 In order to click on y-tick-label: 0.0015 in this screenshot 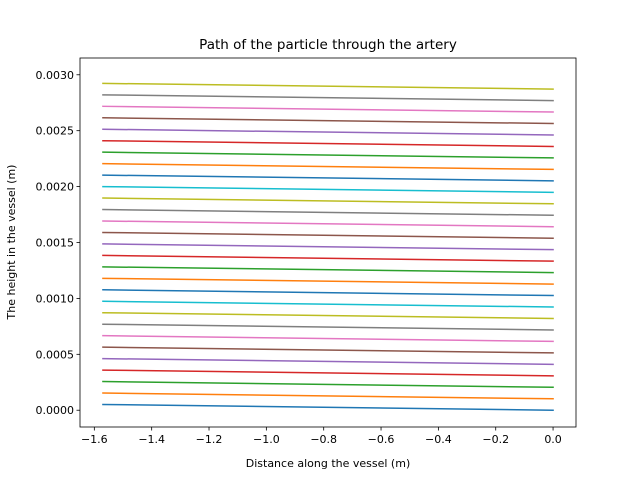, I will do `click(55, 243)`.